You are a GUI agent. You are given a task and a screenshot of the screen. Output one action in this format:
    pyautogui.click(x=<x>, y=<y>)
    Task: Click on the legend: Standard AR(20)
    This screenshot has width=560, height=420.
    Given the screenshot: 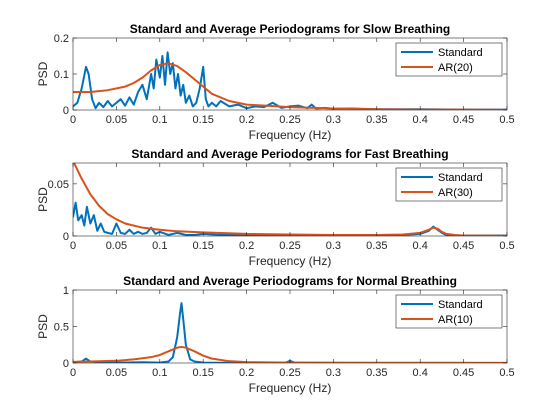 What is the action you would take?
    pyautogui.click(x=449, y=59)
    